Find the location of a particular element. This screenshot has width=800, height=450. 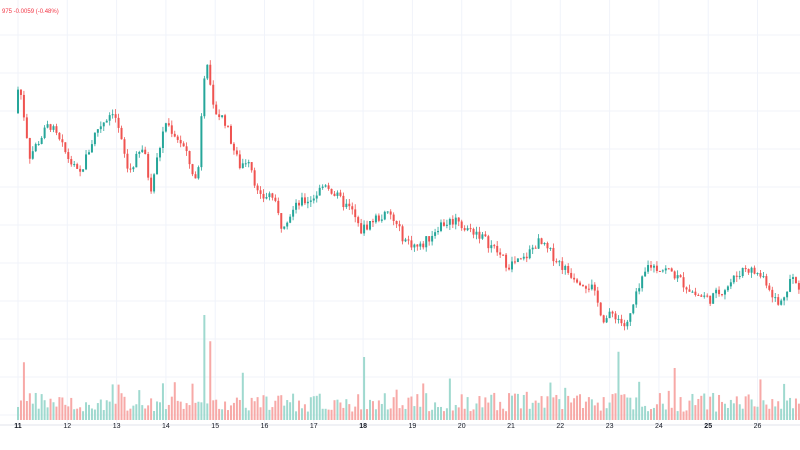

x-tick-label: 15 is located at coordinates (215, 426).